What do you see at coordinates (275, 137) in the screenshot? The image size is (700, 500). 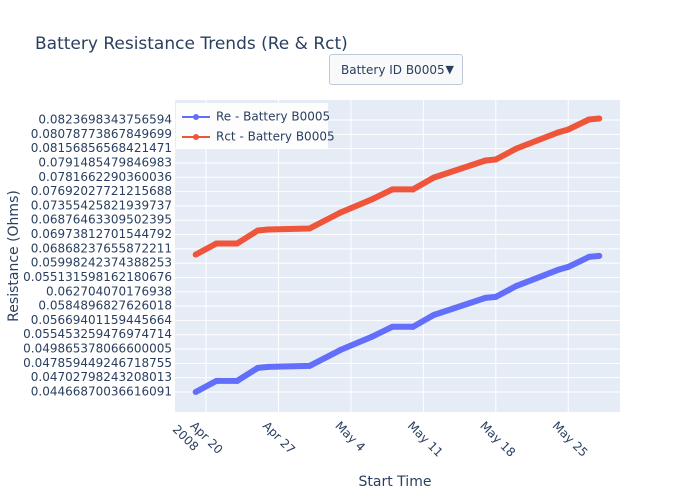 I see `legend-label: Rct - Battery B0005` at bounding box center [275, 137].